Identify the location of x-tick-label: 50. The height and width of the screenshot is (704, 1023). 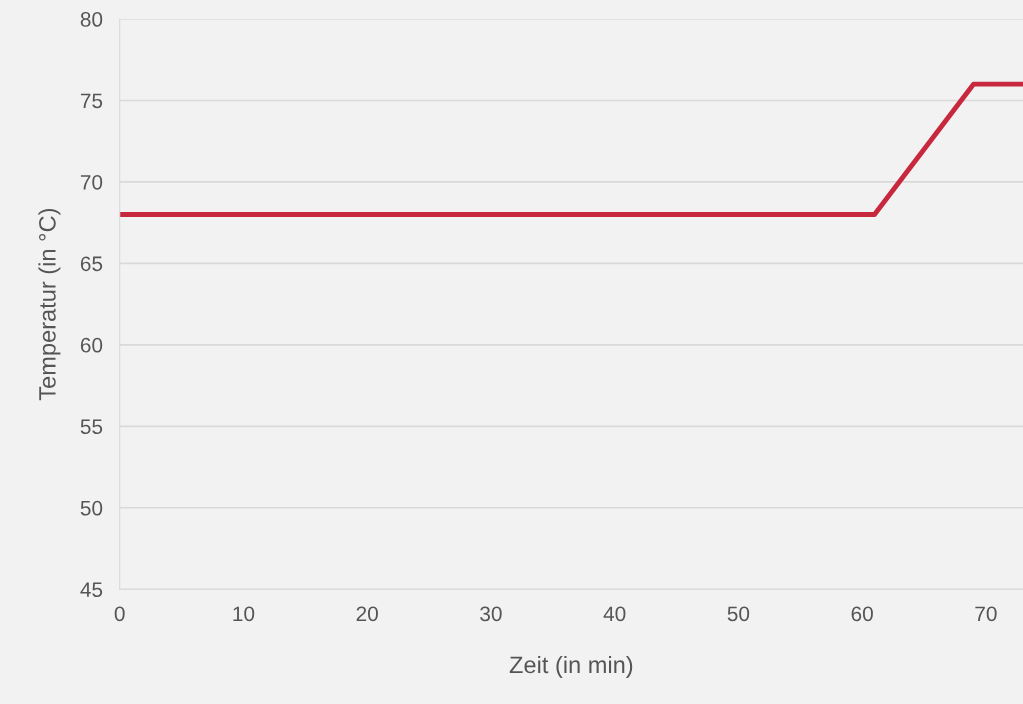
(738, 614).